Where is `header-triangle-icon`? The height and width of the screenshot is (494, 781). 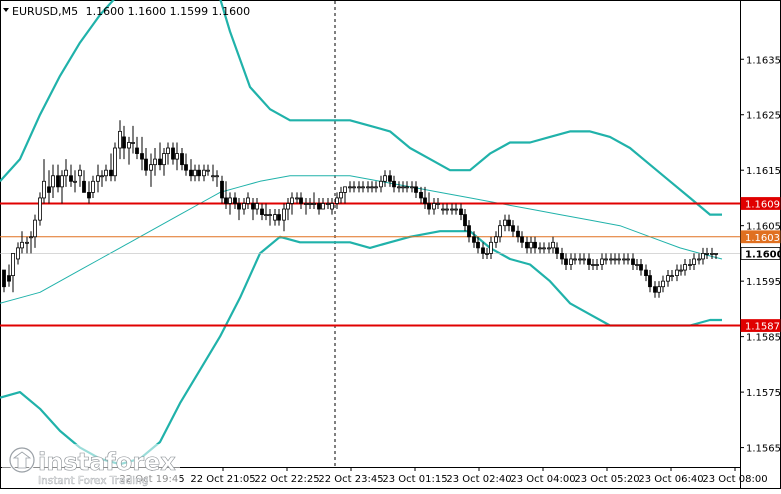
header-triangle-icon is located at coordinates (6, 10).